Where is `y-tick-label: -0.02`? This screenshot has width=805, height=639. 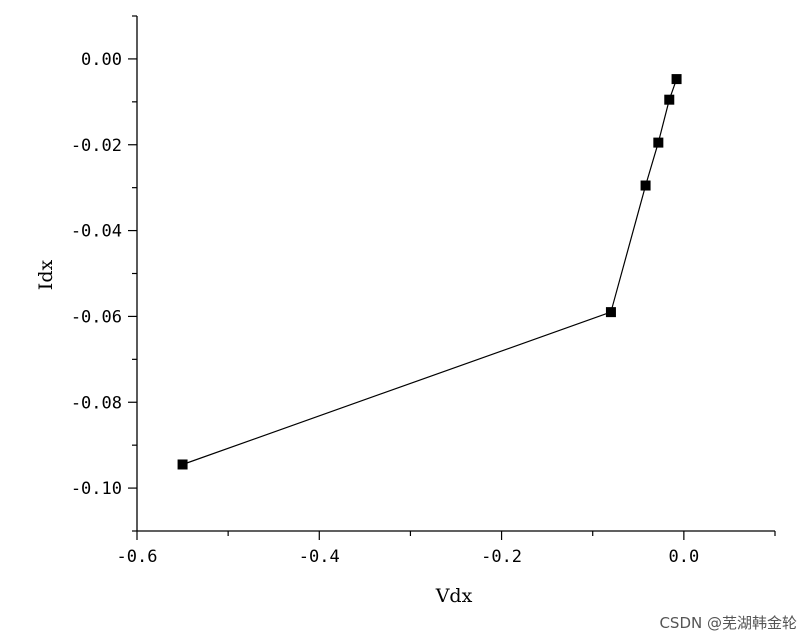
y-tick-label: -0.02 is located at coordinates (96, 146).